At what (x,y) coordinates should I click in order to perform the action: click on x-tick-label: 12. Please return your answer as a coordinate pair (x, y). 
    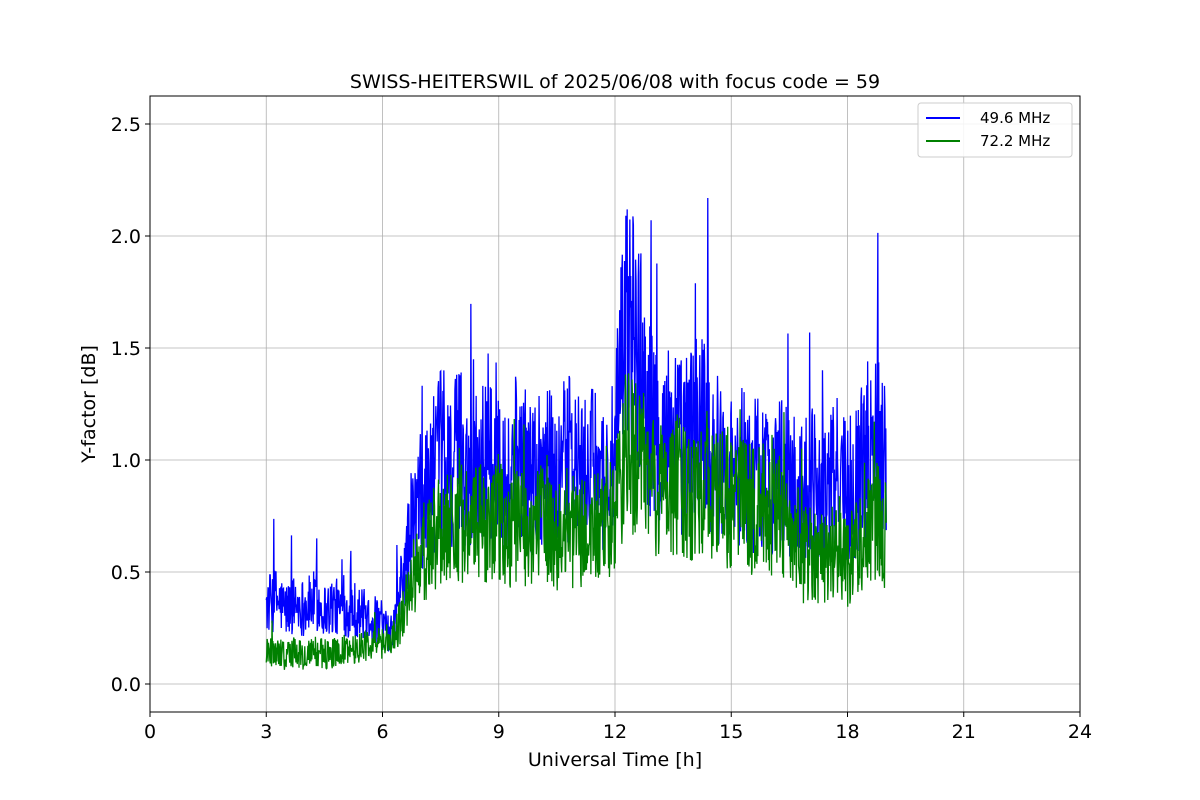
    Looking at the image, I should click on (615, 732).